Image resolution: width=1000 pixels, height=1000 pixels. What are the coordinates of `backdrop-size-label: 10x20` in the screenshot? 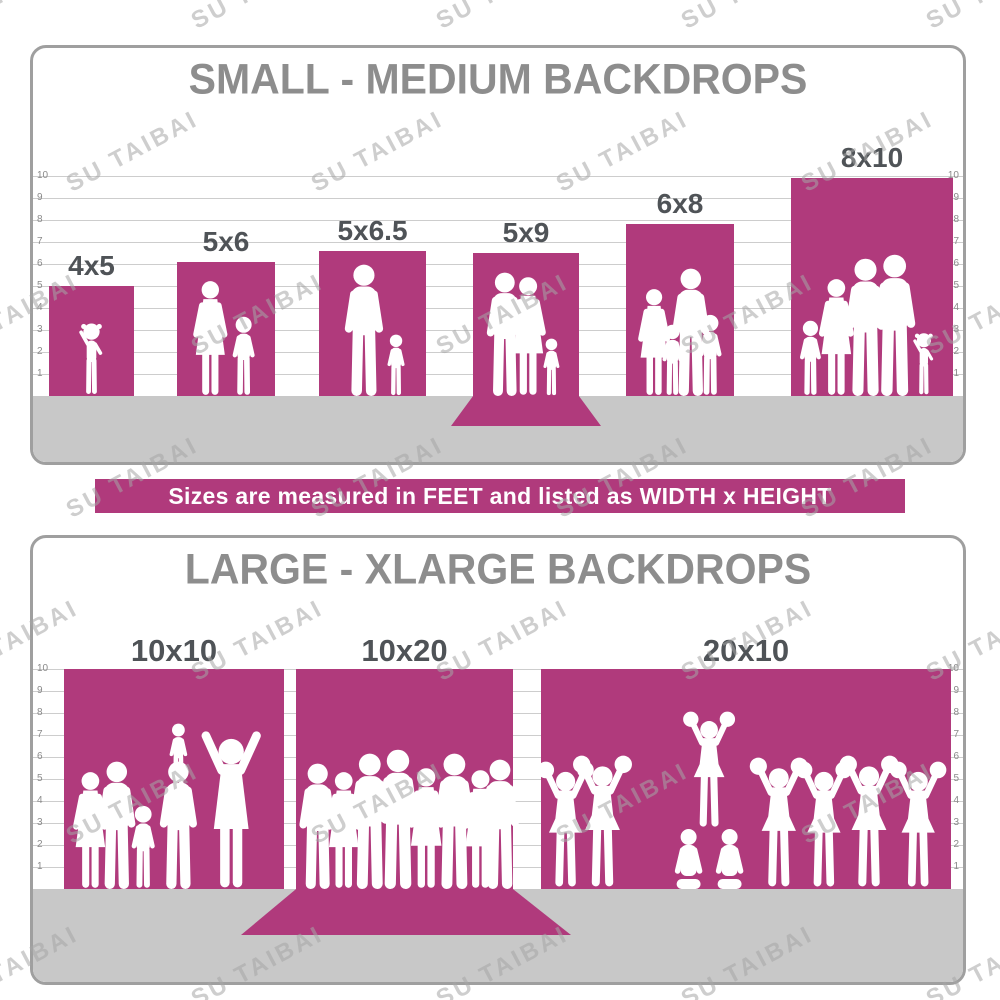 It's located at (404, 650).